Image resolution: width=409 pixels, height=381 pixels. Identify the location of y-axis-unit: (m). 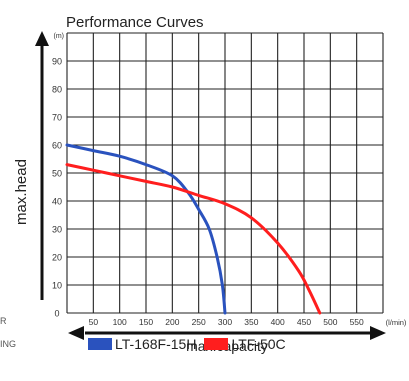
(59, 36).